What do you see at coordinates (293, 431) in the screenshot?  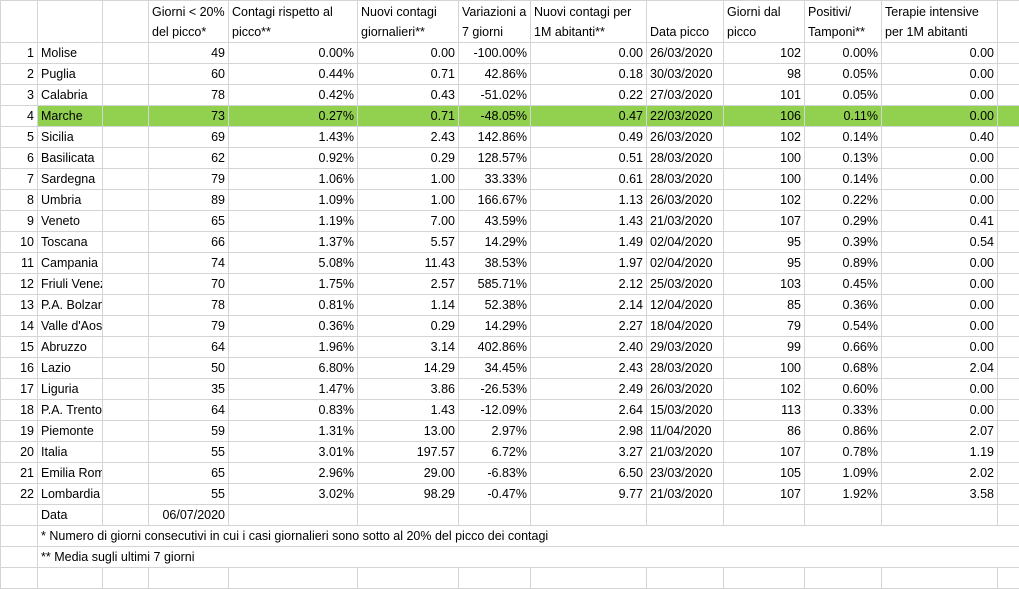 I see `contagion-vs-peak-cell: 1.31%` at bounding box center [293, 431].